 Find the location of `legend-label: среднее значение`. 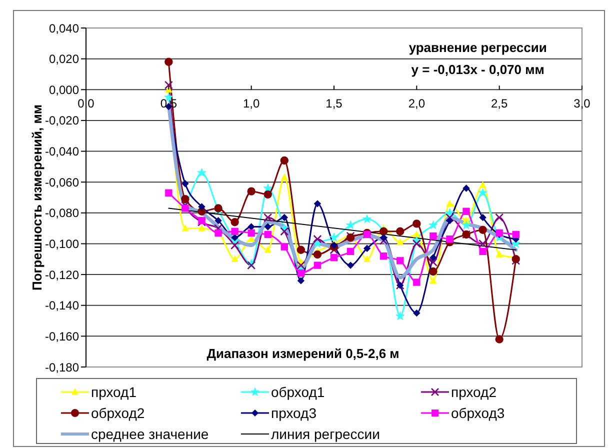

legend-label: среднее значение is located at coordinates (150, 434).